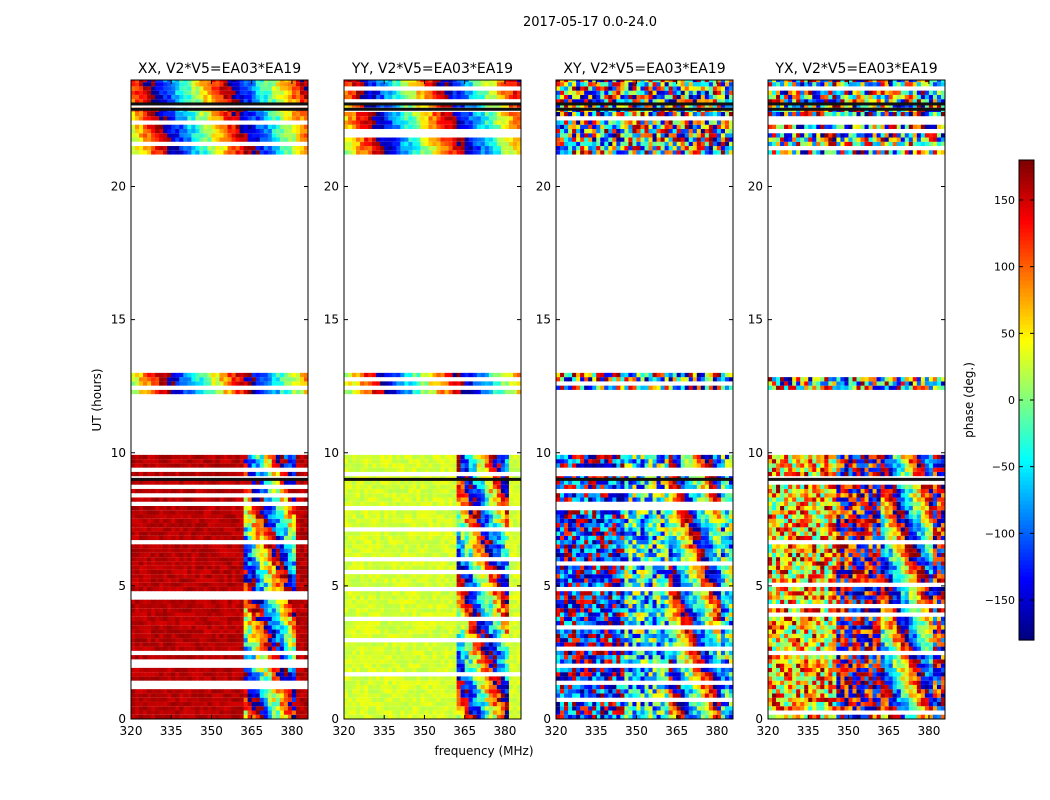 The image size is (1050, 800). What do you see at coordinates (644, 69) in the screenshot?
I see `panel-title: XY, V2*V5=EA03*EA19` at bounding box center [644, 69].